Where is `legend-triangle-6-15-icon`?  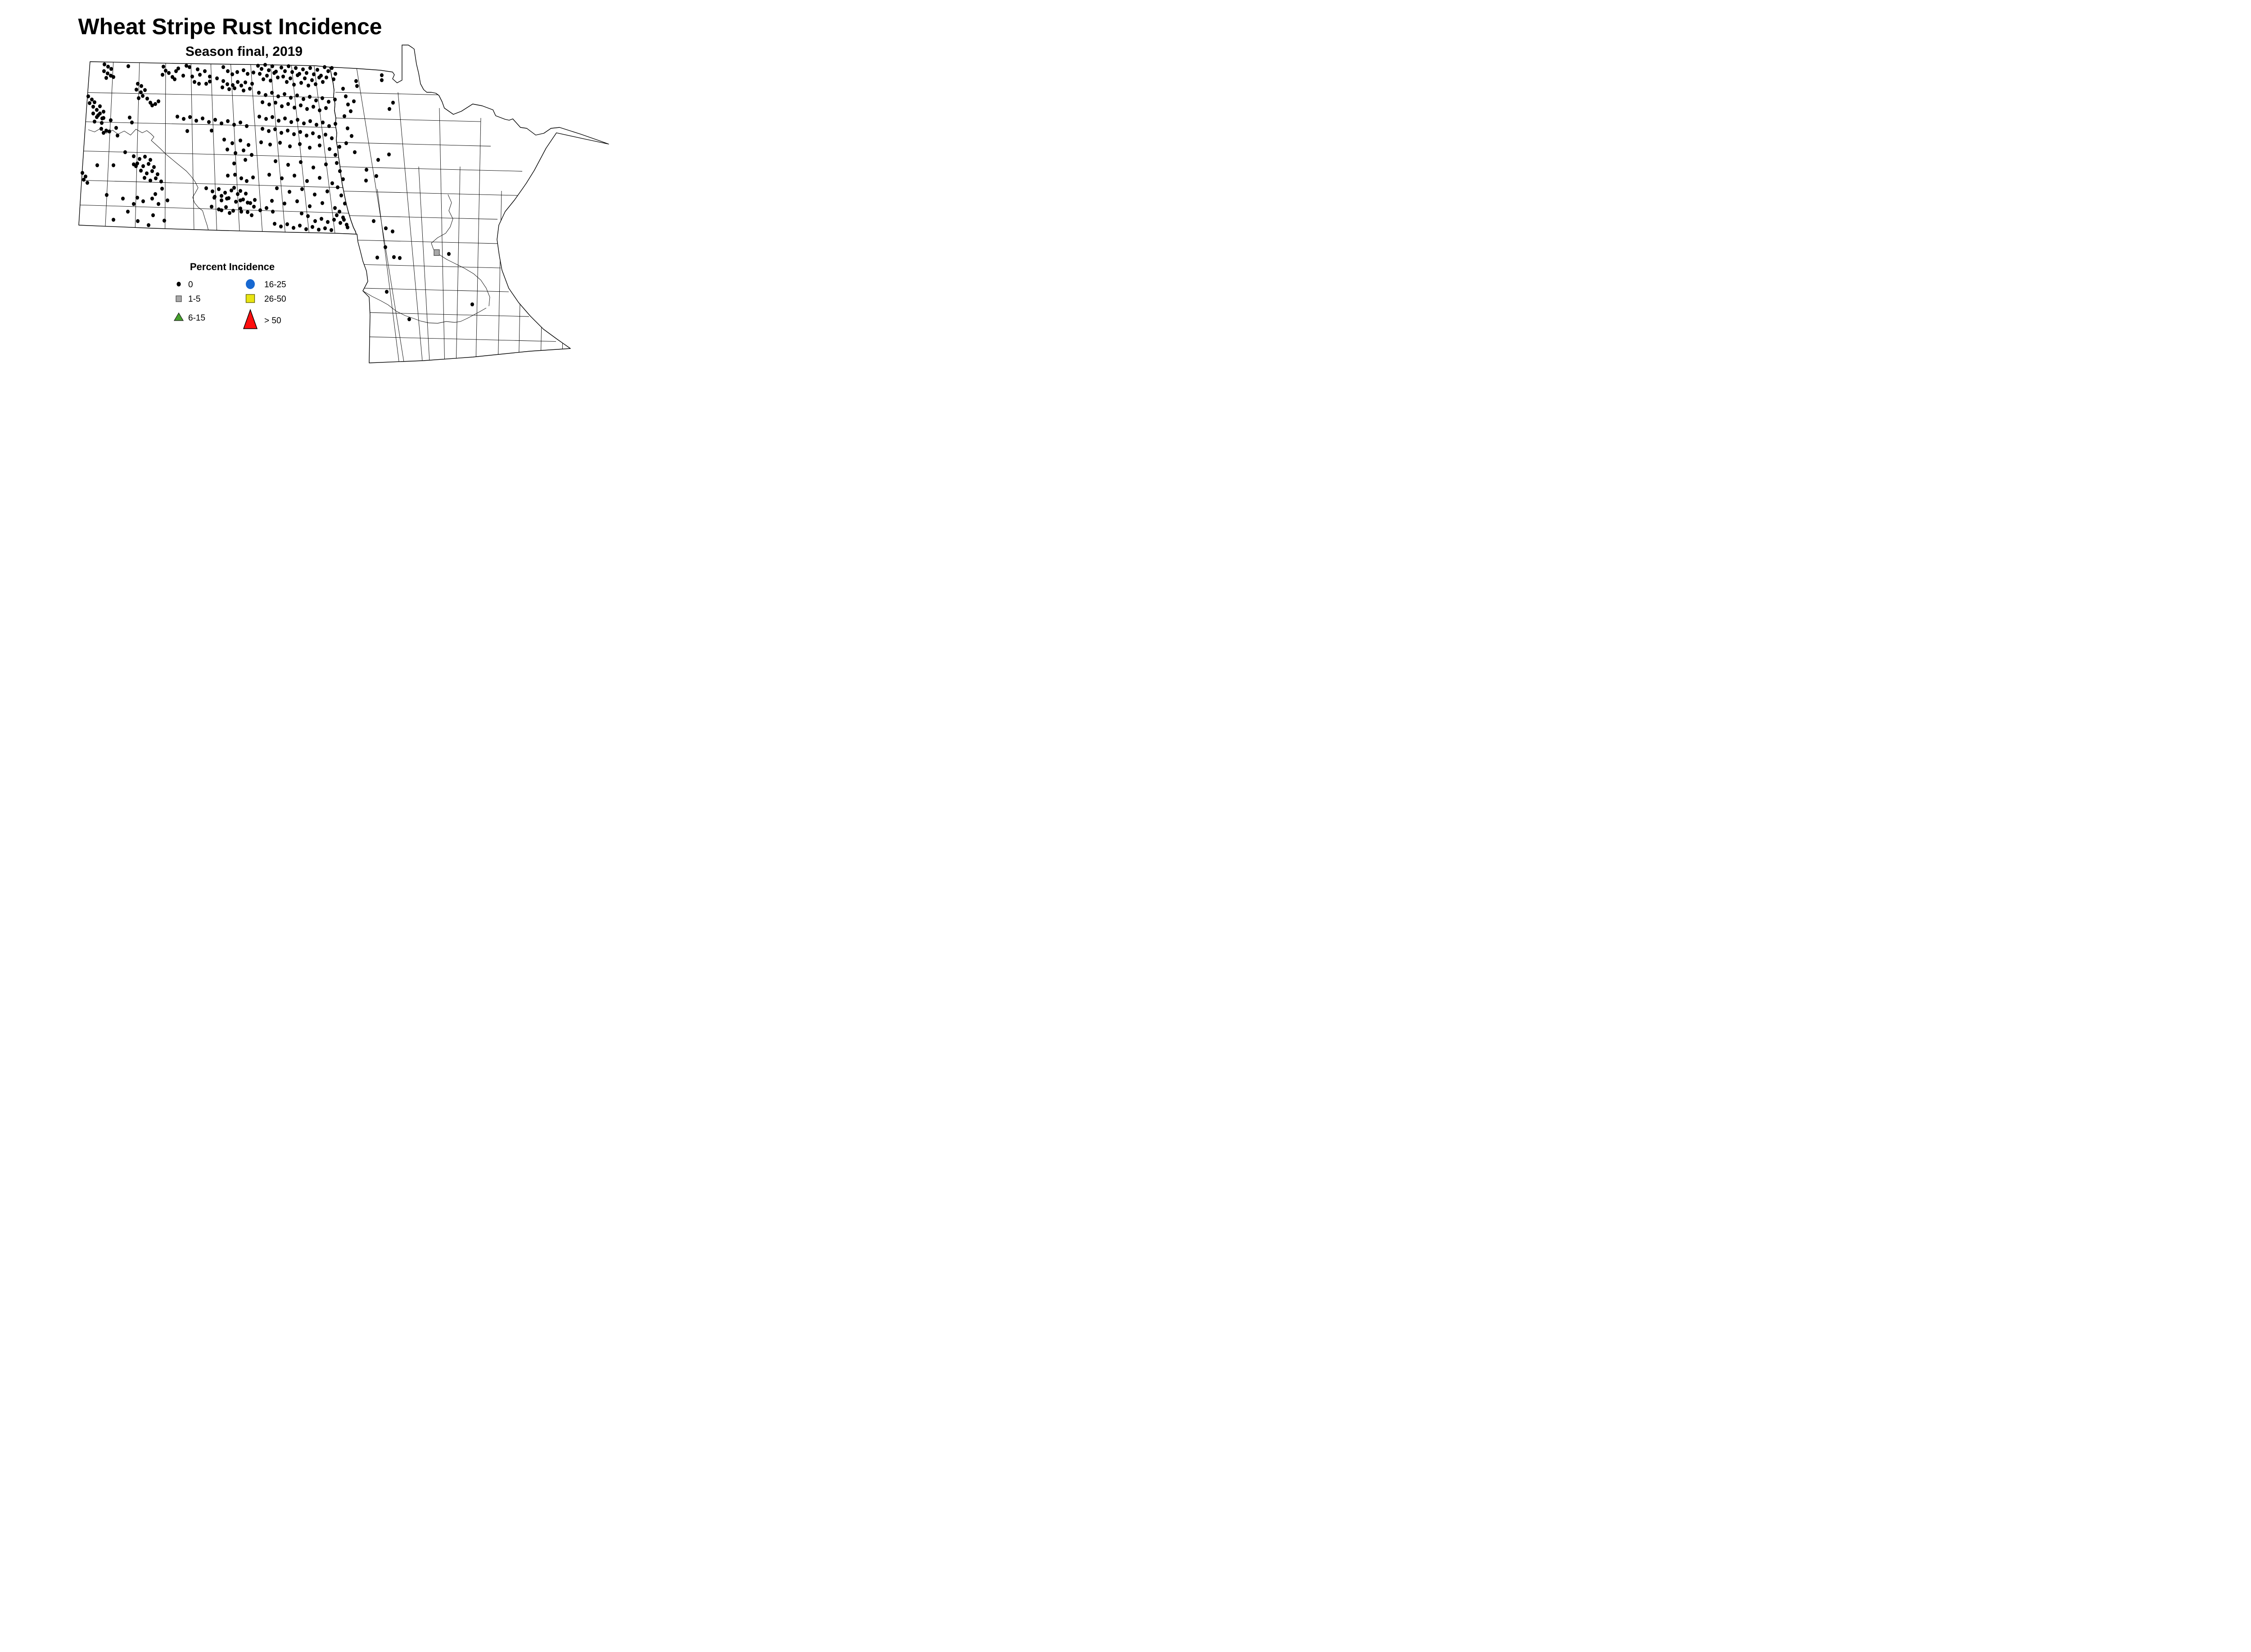 legend-triangle-6-15-icon is located at coordinates (179, 317).